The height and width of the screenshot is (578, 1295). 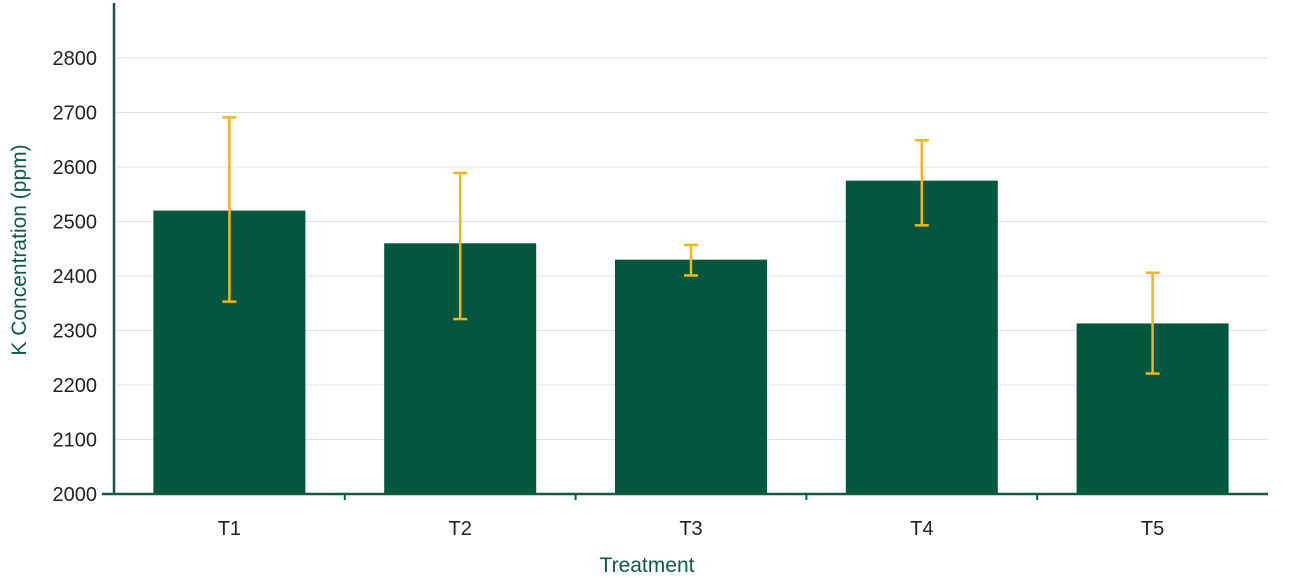 What do you see at coordinates (921, 337) in the screenshot?
I see `bar-t4` at bounding box center [921, 337].